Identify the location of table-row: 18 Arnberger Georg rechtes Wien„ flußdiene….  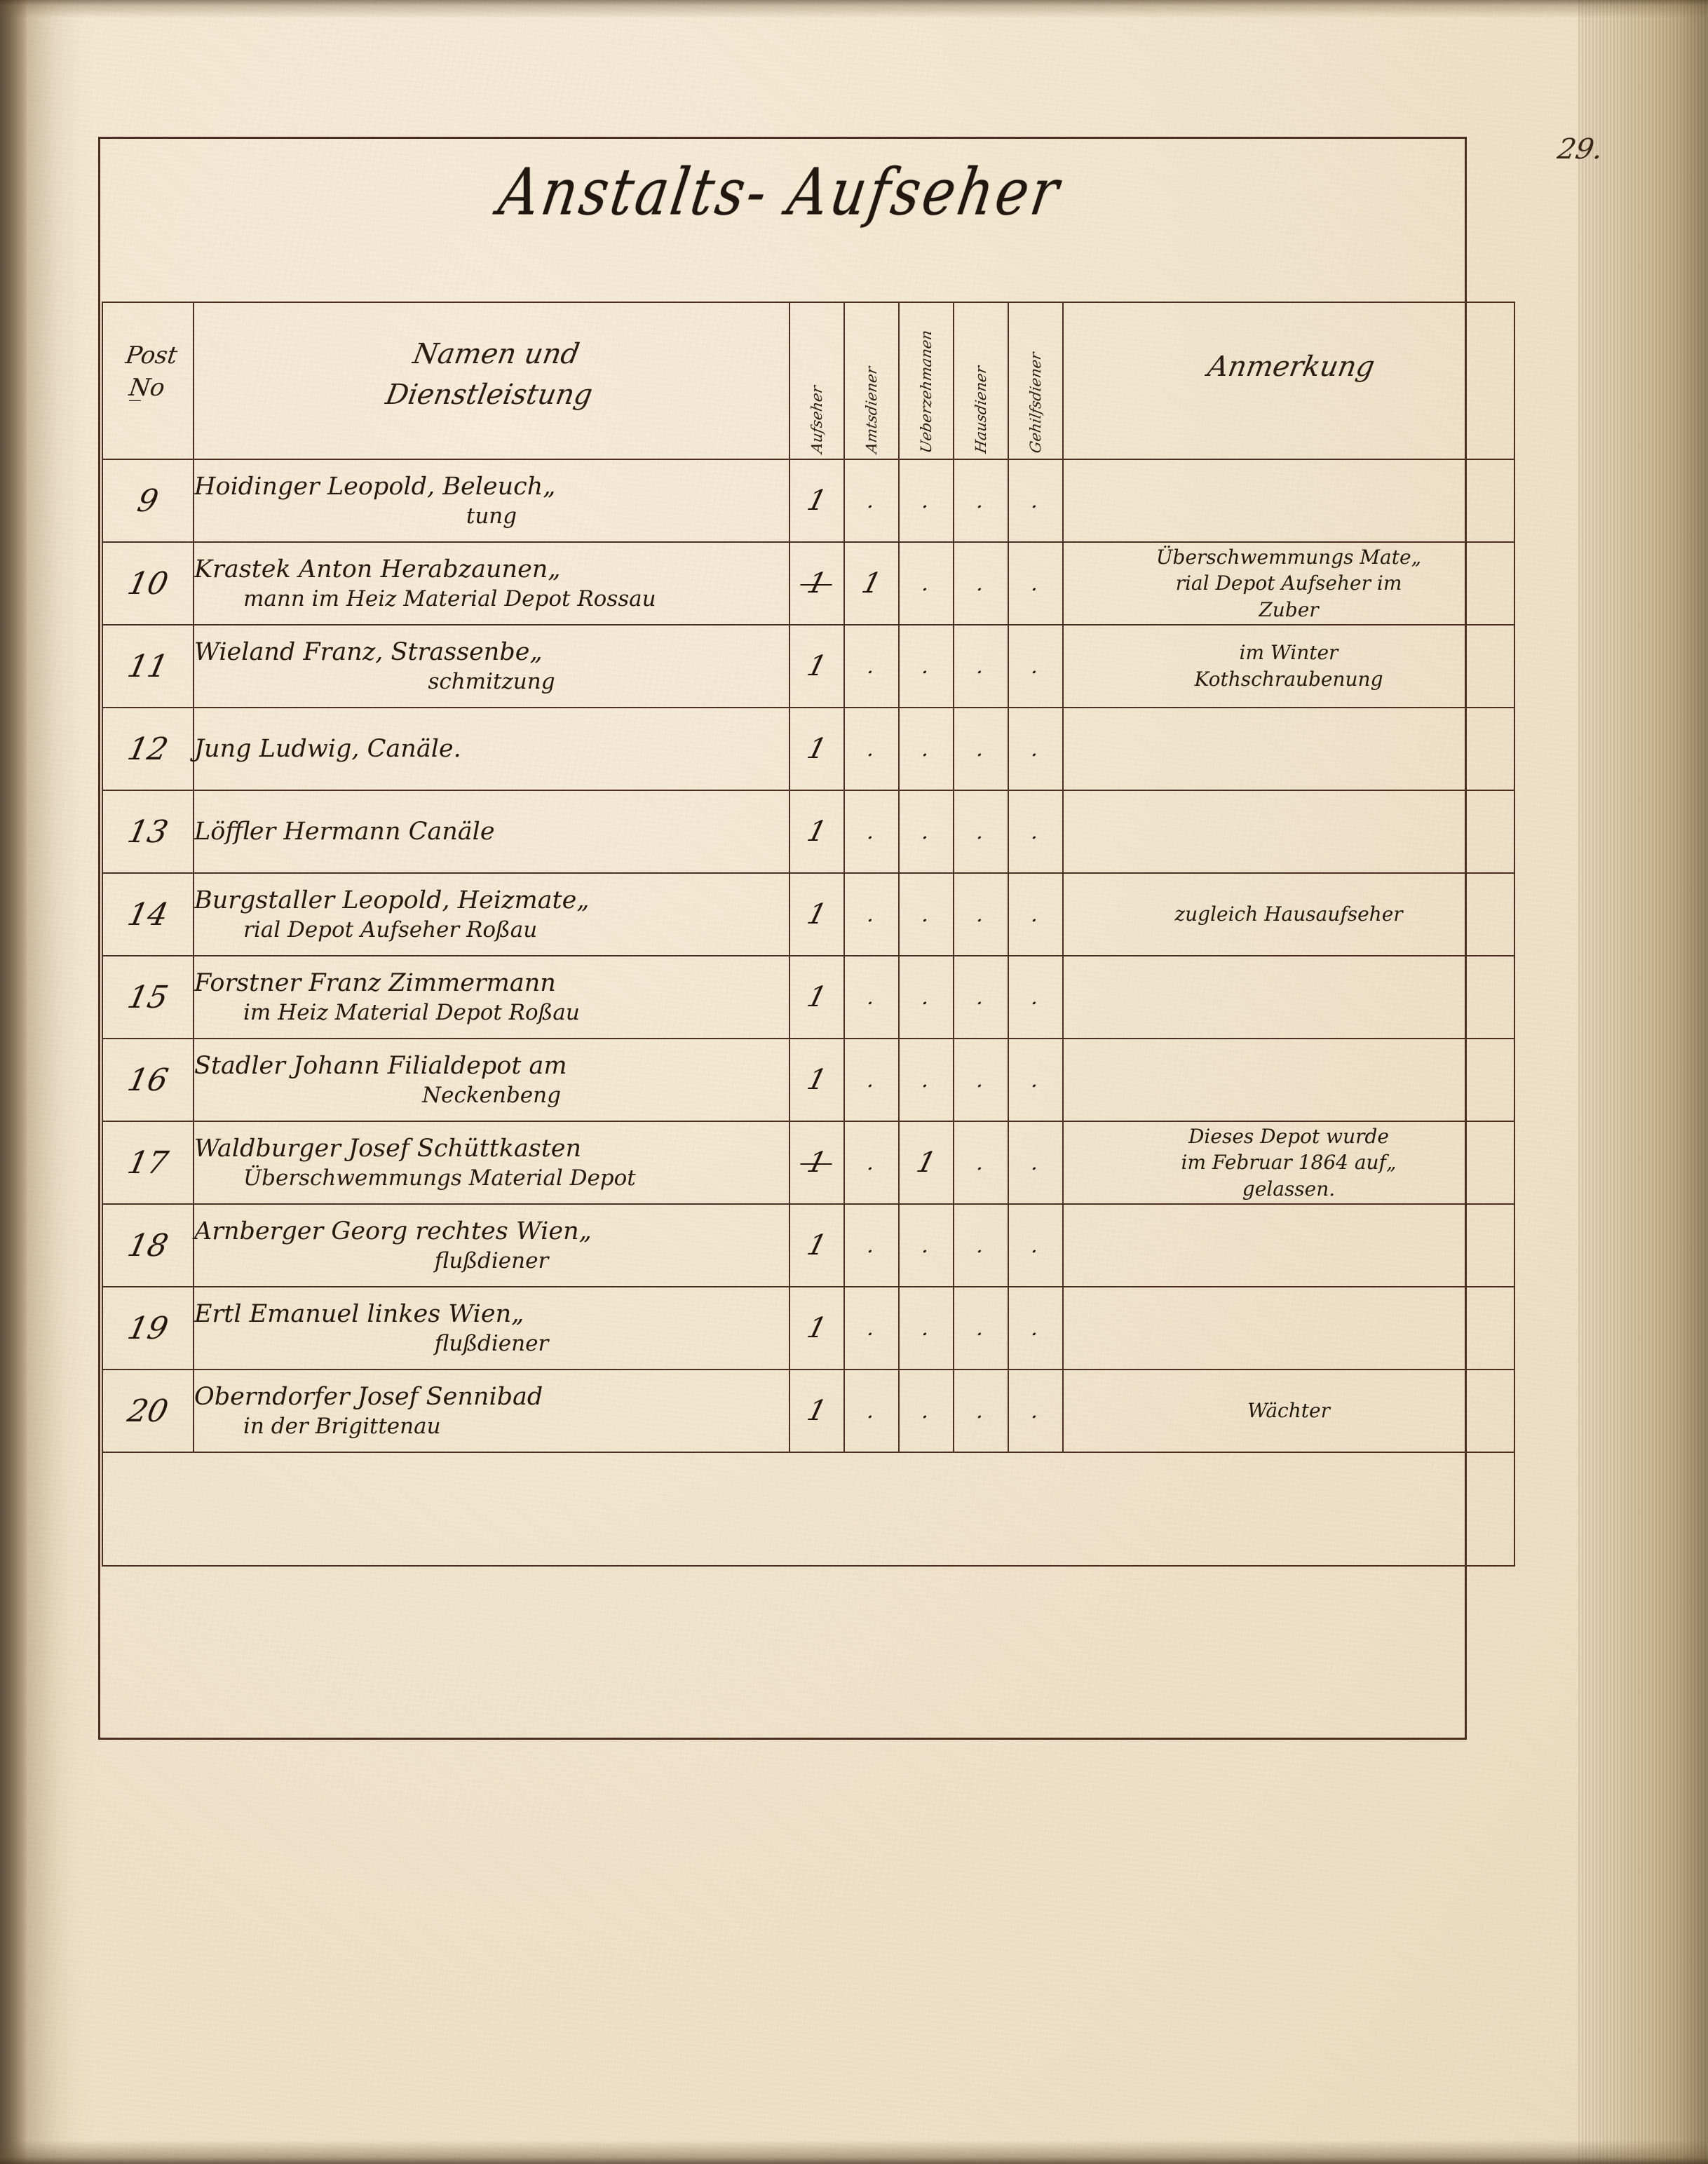
(804, 1245).